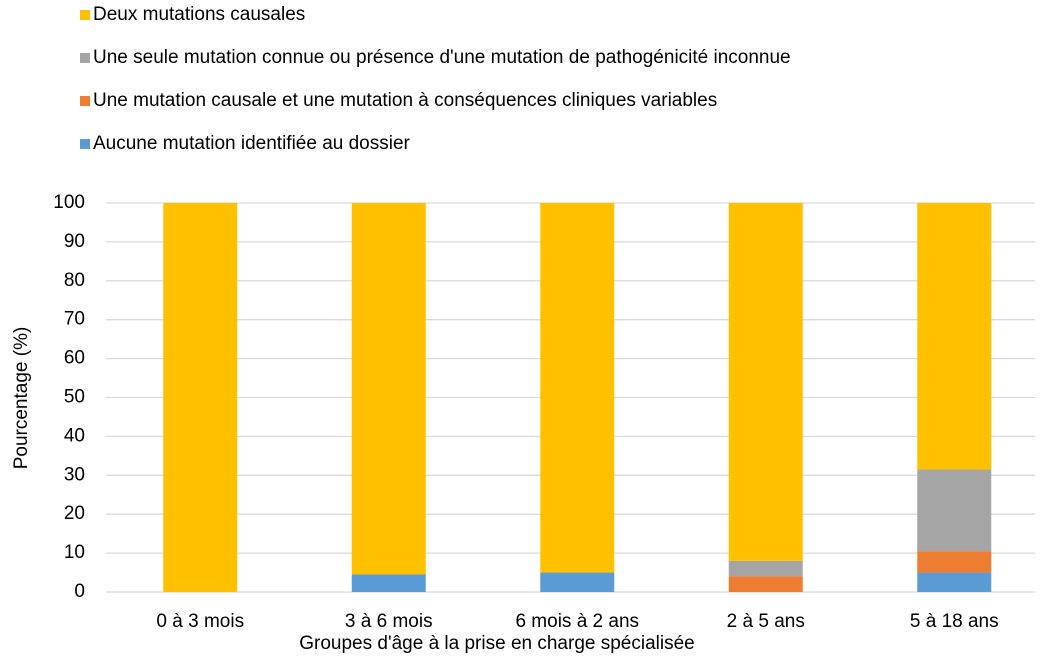 The height and width of the screenshot is (662, 1041). I want to click on x-tick-label: 6 mois à 2 ans, so click(577, 621).